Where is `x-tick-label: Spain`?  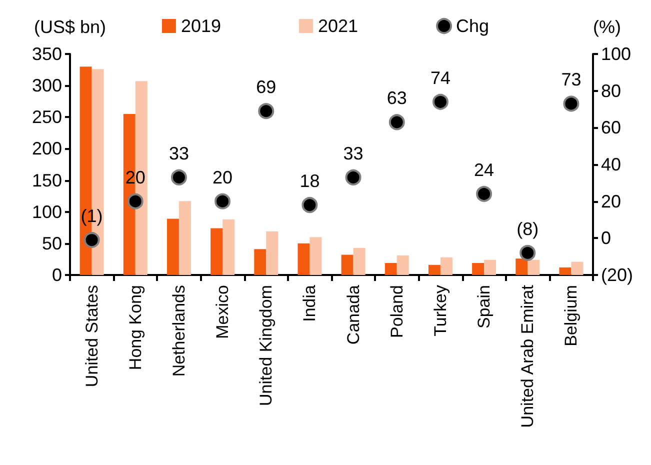 x-tick-label: Spain is located at coordinates (484, 306).